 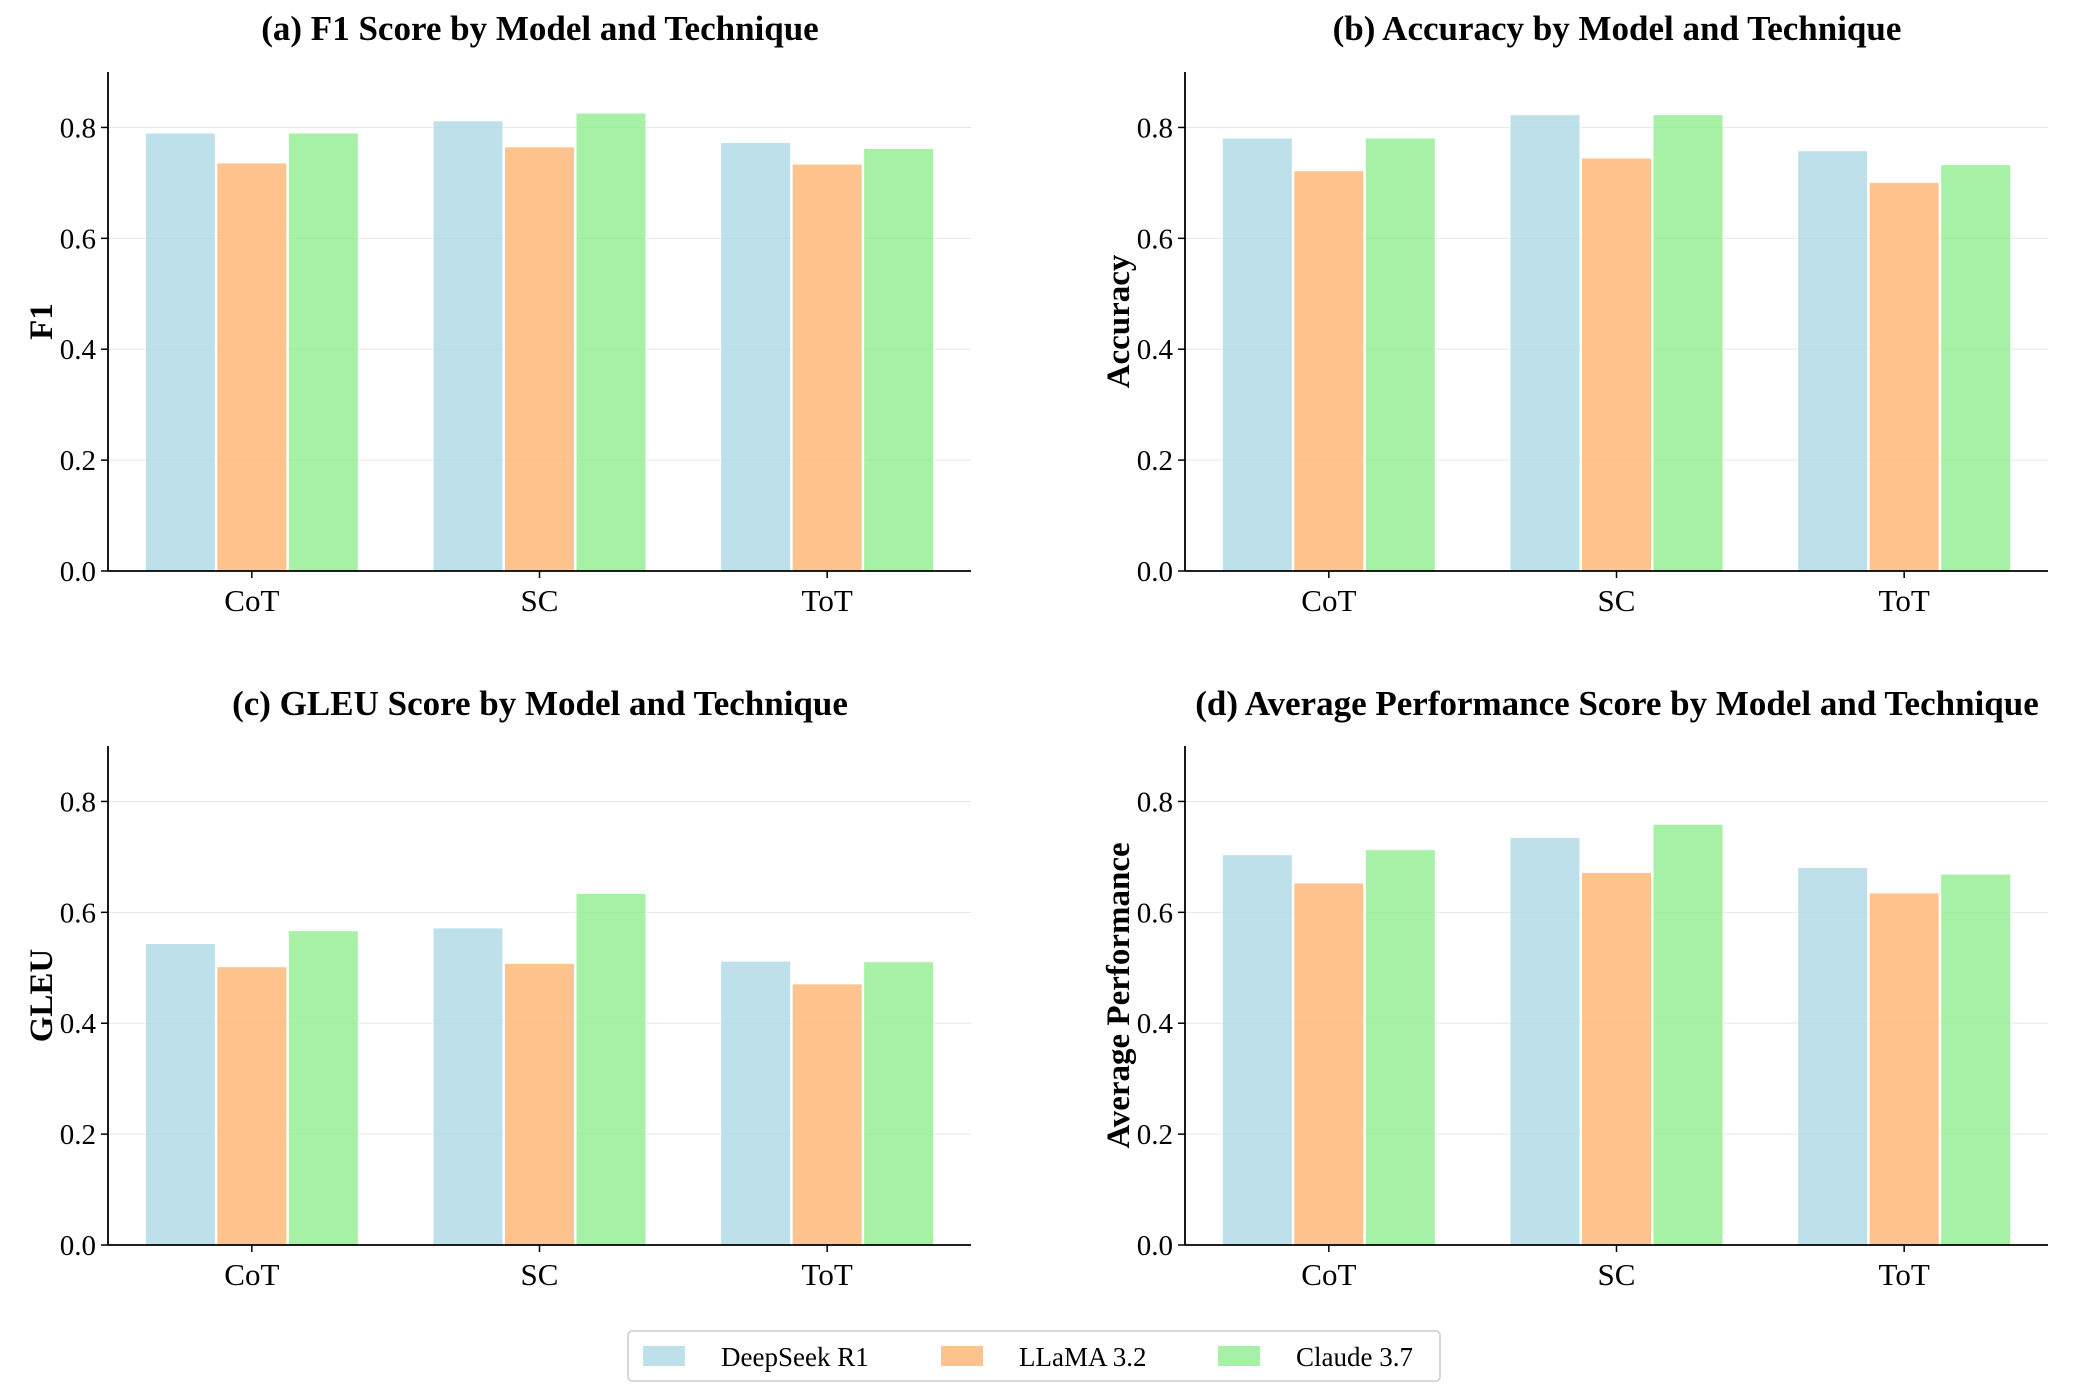 I want to click on y-axis-label: F1, so click(x=42, y=321).